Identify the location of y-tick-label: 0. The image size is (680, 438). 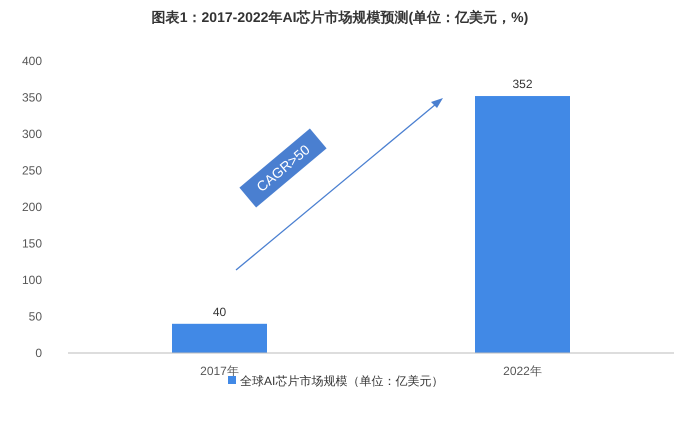
(38, 353).